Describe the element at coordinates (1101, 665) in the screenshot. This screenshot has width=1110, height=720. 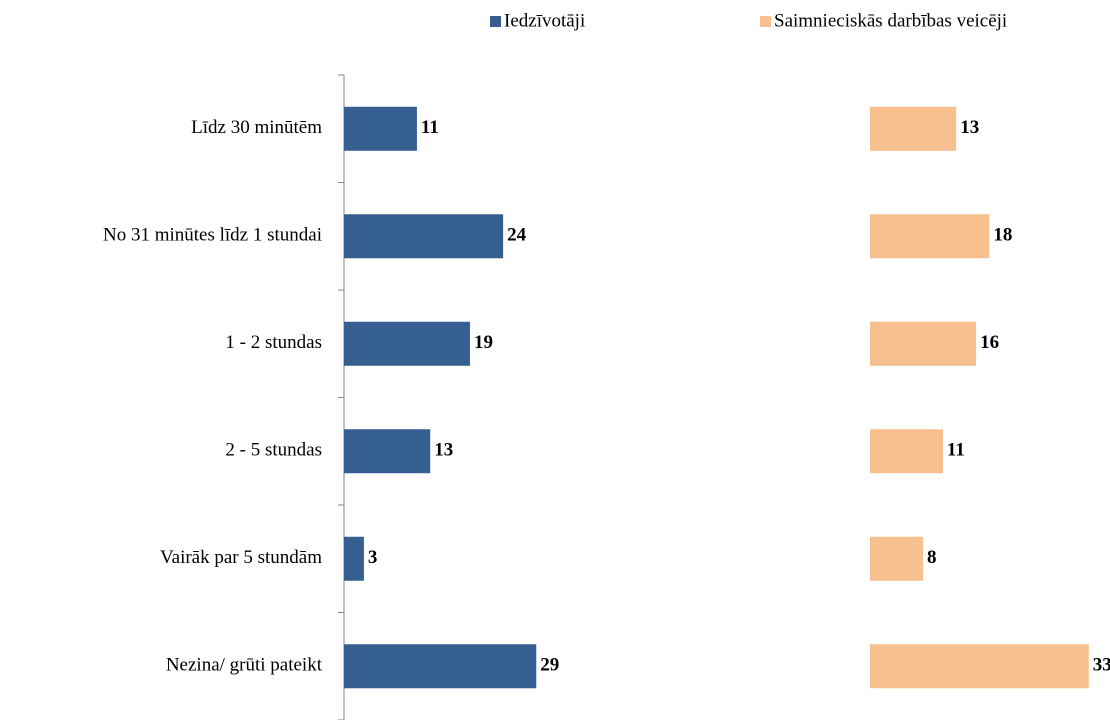
I see `data-label: 33` at that location.